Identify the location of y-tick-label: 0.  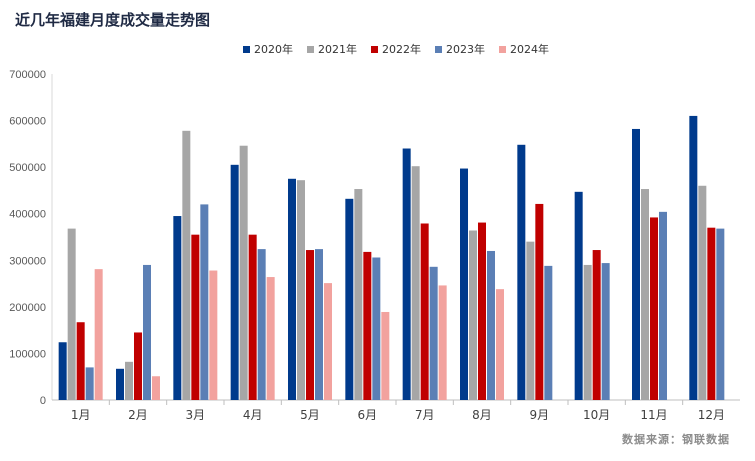
(43, 401).